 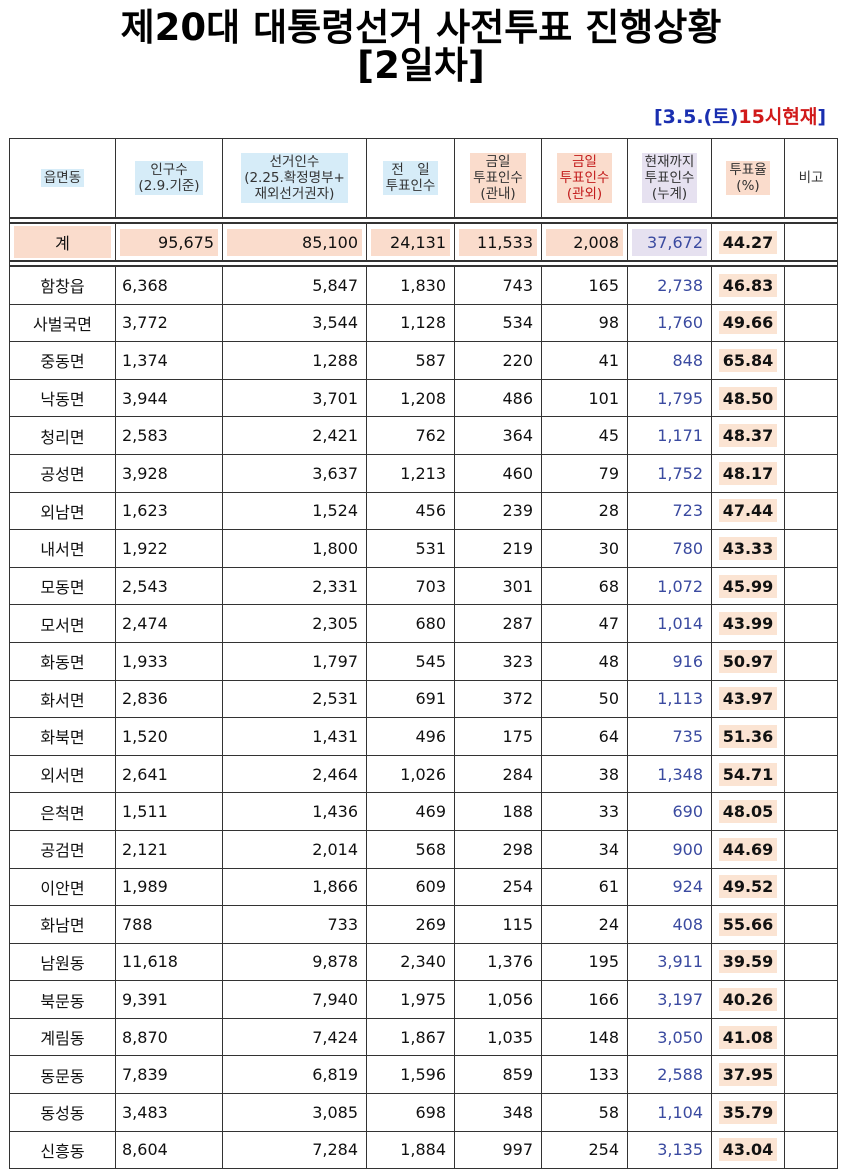 What do you see at coordinates (62, 473) in the screenshot?
I see `cell-region-name: 공성면` at bounding box center [62, 473].